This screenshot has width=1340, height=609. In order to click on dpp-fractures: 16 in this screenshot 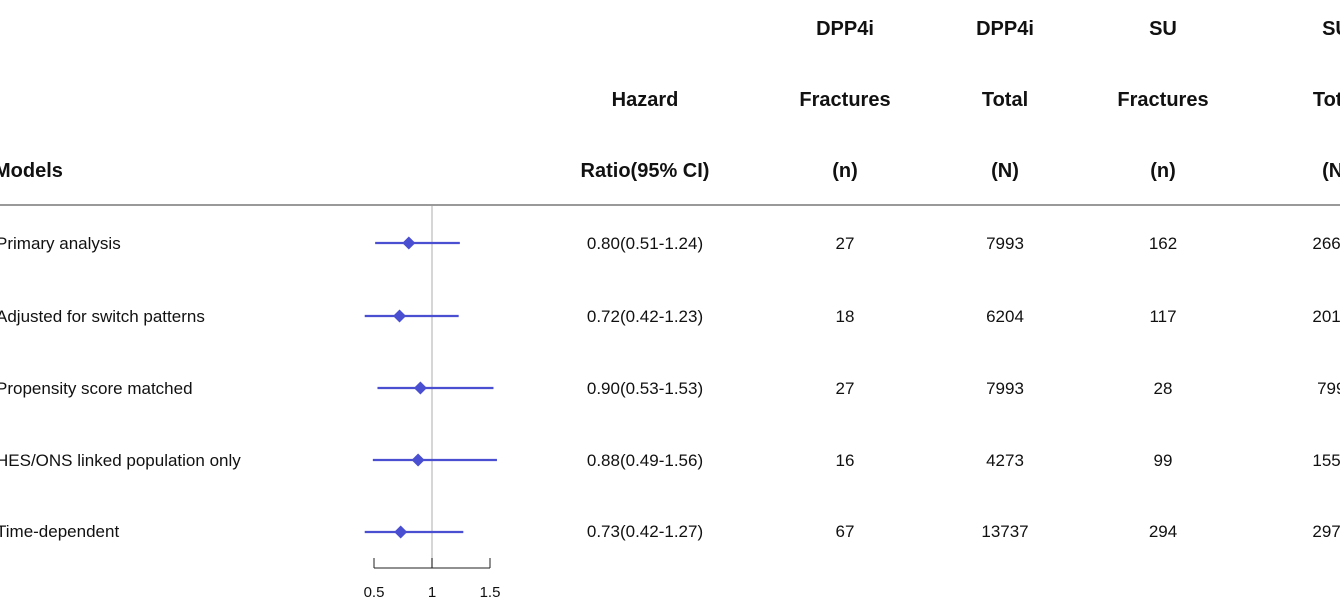, I will do `click(845, 460)`.